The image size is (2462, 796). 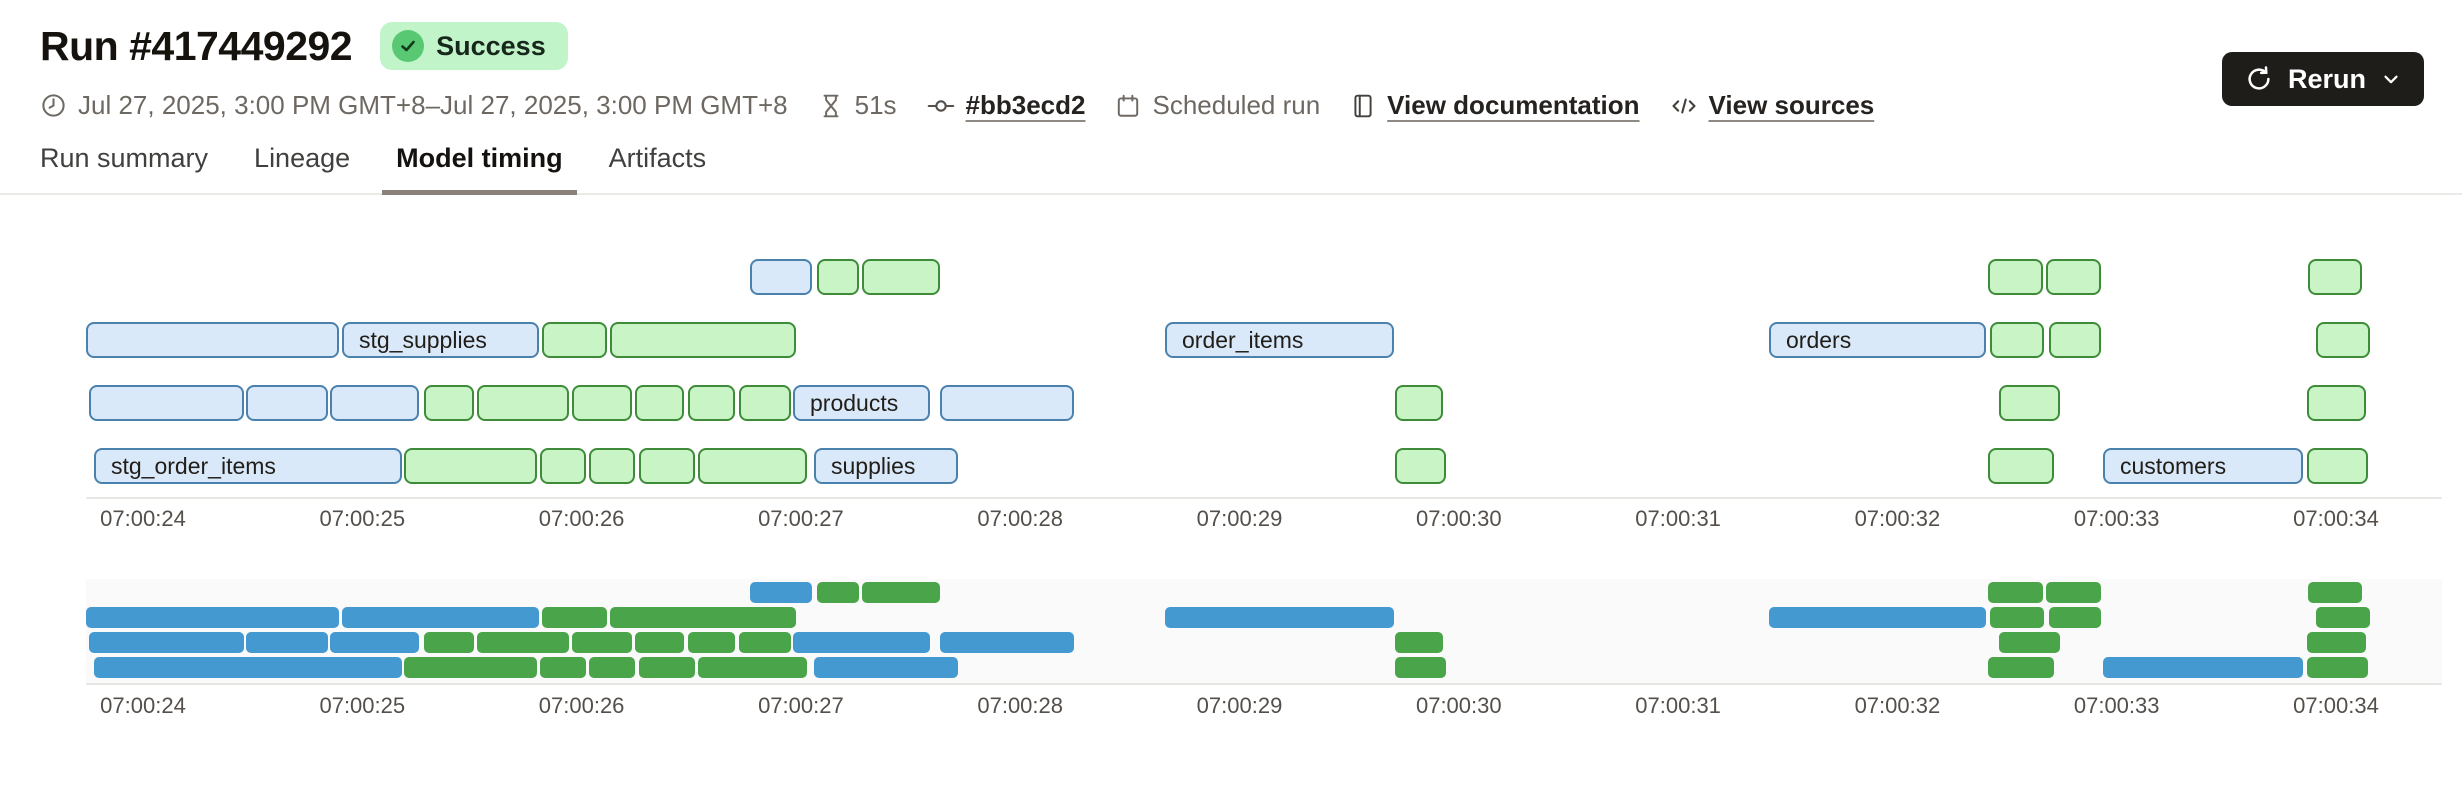 I want to click on axis-tick-label: 07:00:31, so click(x=1678, y=518).